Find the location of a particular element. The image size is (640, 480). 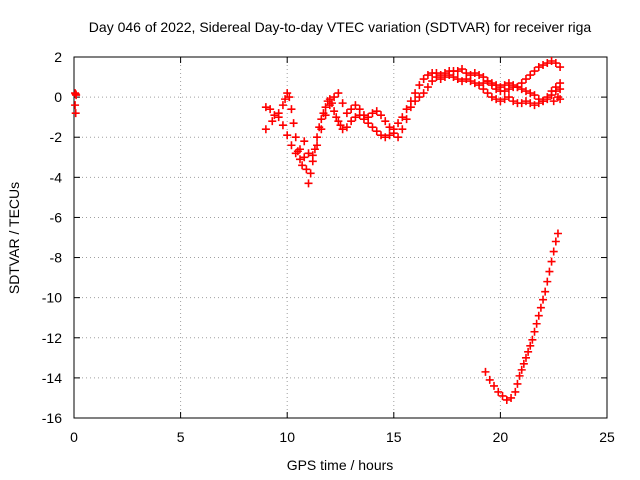

y-tick-label: -6 is located at coordinates (56, 217).